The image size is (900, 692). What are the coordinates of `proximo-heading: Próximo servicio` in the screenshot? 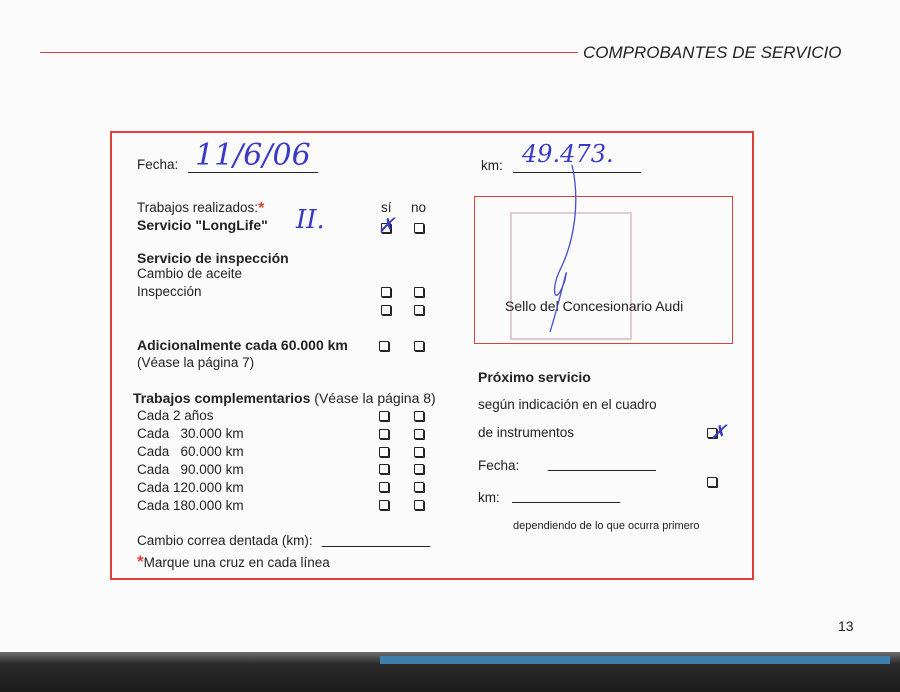 It's located at (534, 377).